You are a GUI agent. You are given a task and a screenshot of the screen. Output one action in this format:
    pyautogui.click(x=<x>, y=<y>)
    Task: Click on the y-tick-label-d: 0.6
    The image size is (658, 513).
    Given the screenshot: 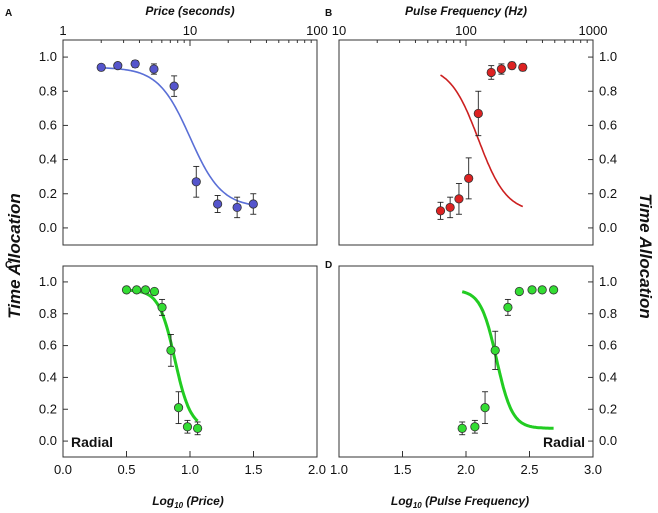 What is the action you would take?
    pyautogui.click(x=608, y=345)
    